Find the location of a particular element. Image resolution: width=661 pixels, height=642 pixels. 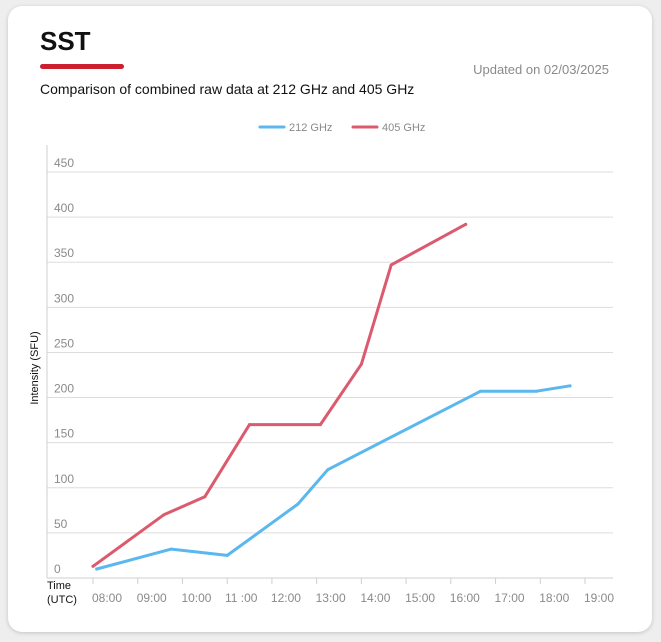

updated-date: Updated on 02/03/2025 is located at coordinates (541, 69).